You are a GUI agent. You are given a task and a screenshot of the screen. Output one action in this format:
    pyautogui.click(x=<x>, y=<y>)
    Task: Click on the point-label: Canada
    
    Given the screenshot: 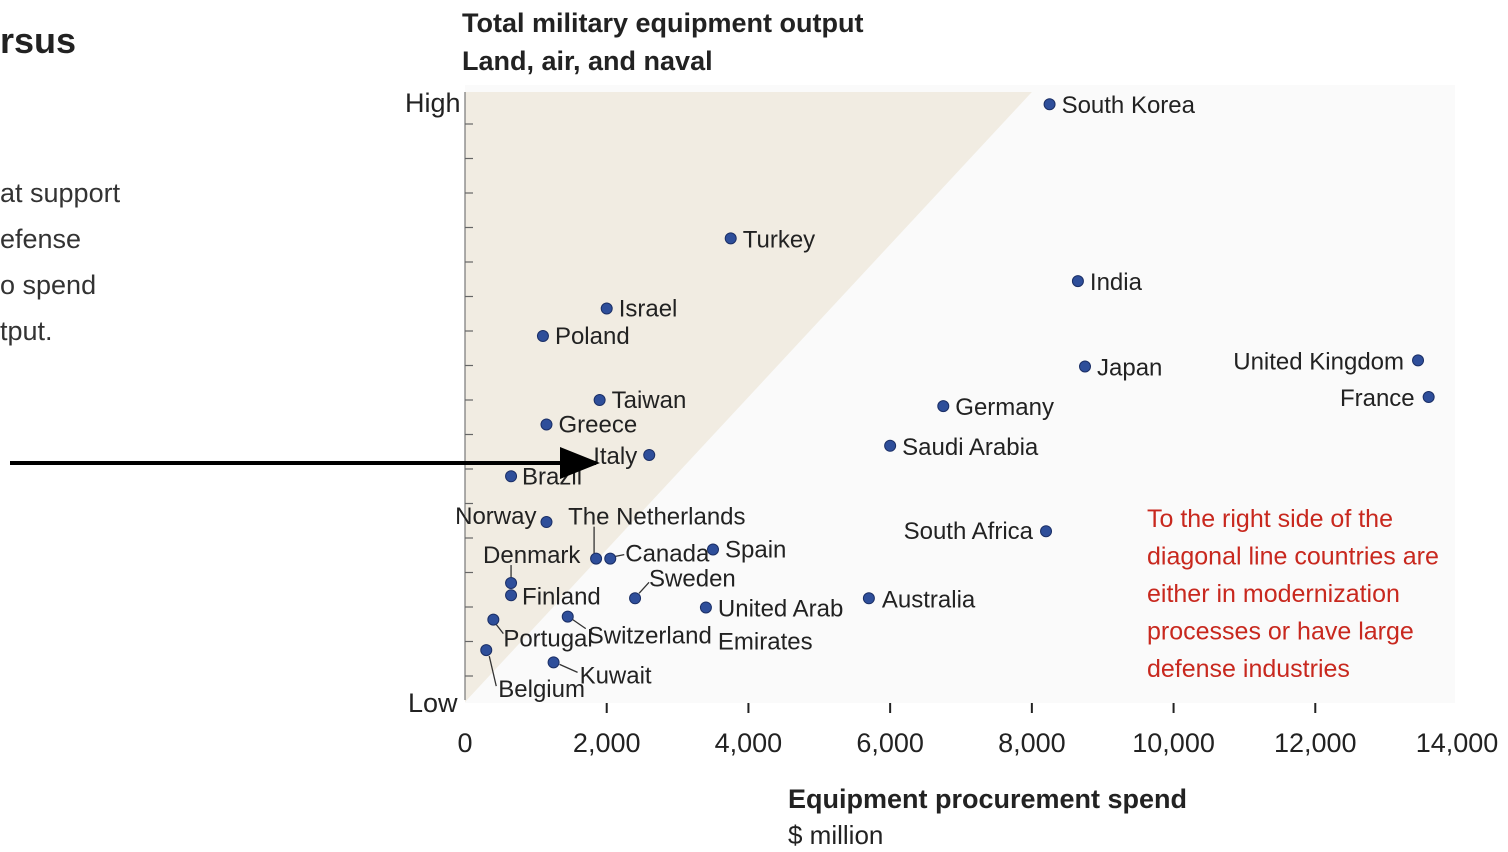 What is the action you would take?
    pyautogui.click(x=667, y=554)
    